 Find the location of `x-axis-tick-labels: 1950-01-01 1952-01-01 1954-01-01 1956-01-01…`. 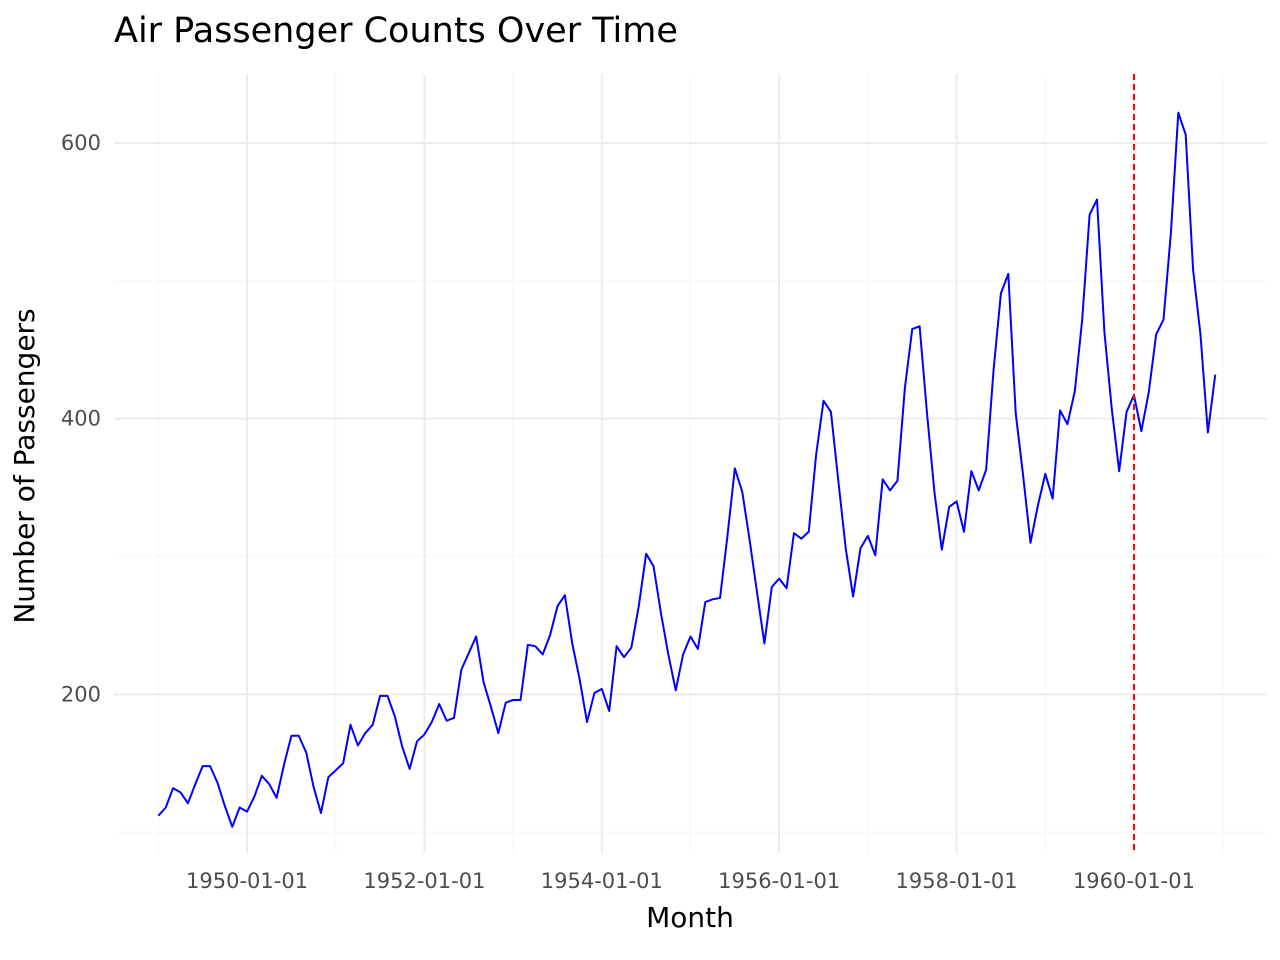

x-axis-tick-labels: 1950-01-01 1952-01-01 1954-01-01 1956-01-01… is located at coordinates (690, 881).